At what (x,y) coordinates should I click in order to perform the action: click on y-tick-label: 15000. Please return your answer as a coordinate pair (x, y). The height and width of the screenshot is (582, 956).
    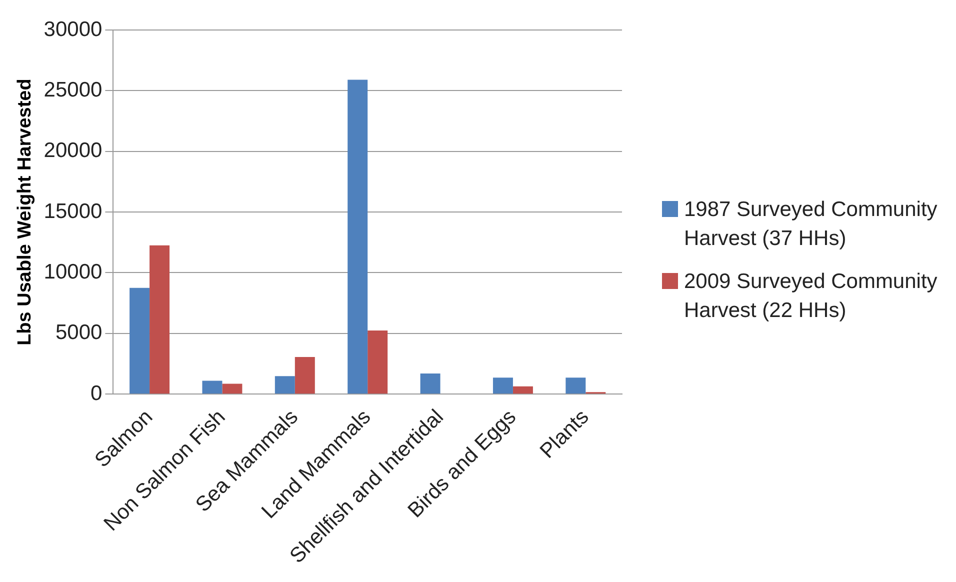
    Looking at the image, I should click on (73, 211).